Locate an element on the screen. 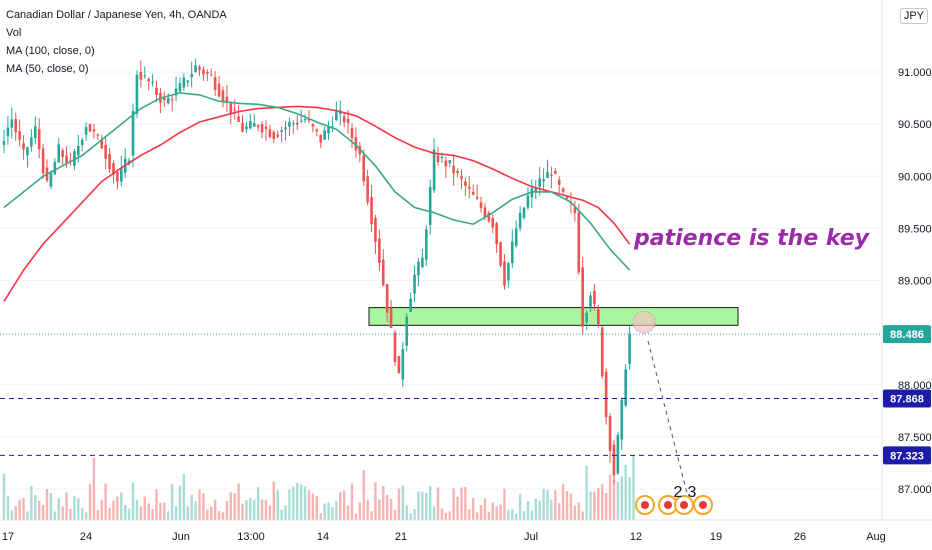 This screenshot has width=932, height=550. volume-bars is located at coordinates (318, 487).